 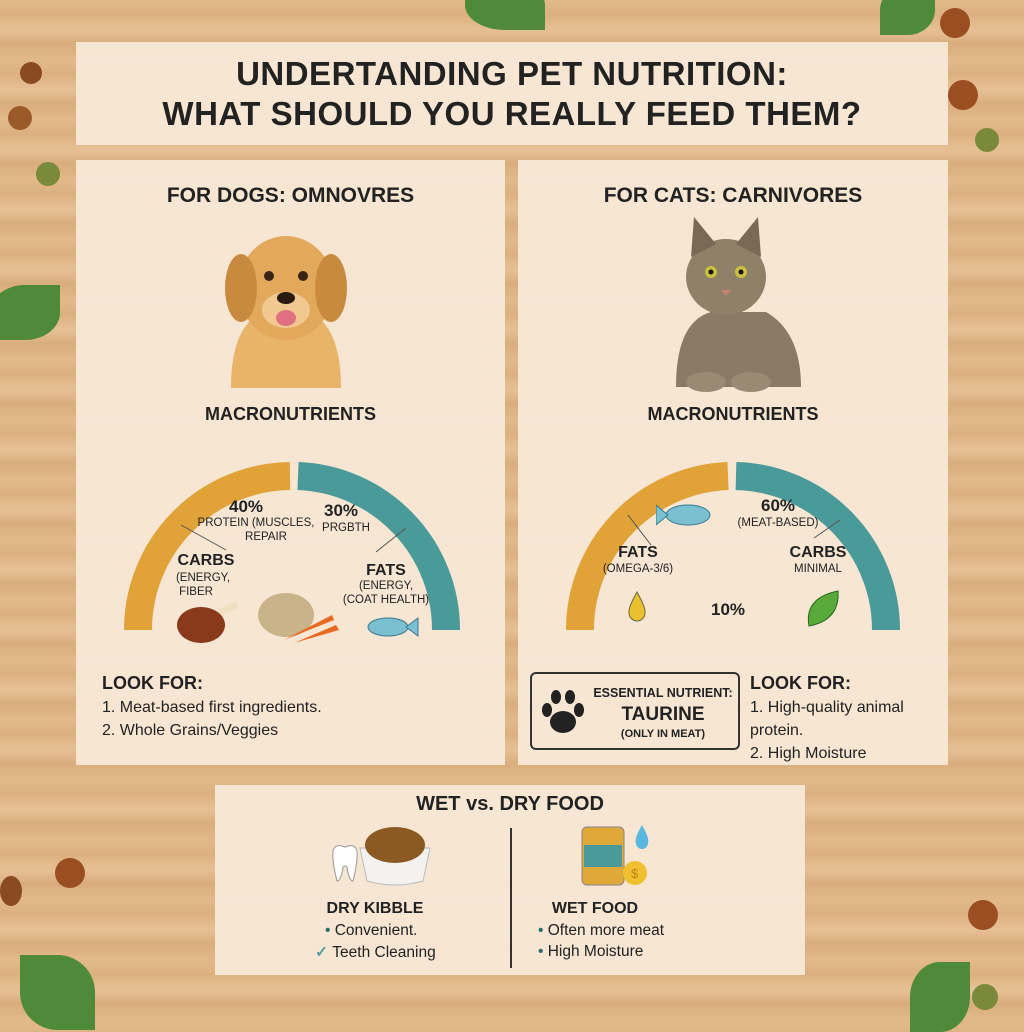 I want to click on wet-food-can-icon: $, so click(x=615, y=855).